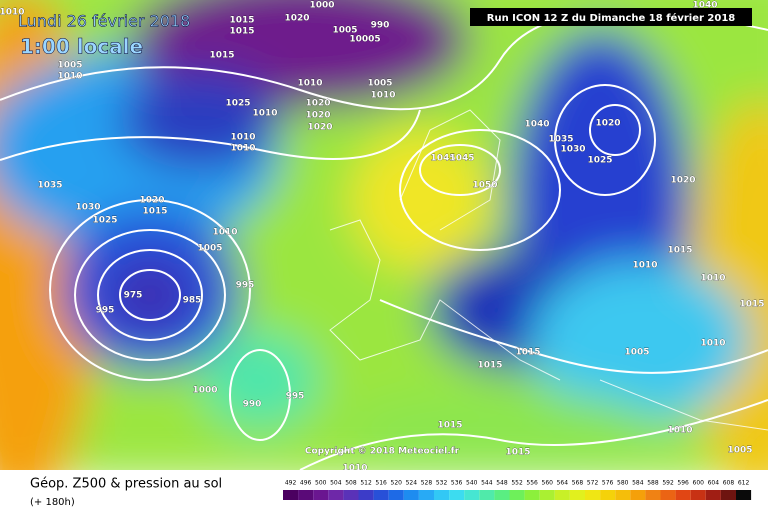  Describe the element at coordinates (381, 483) in the screenshot. I see `scale-label: 516` at that location.